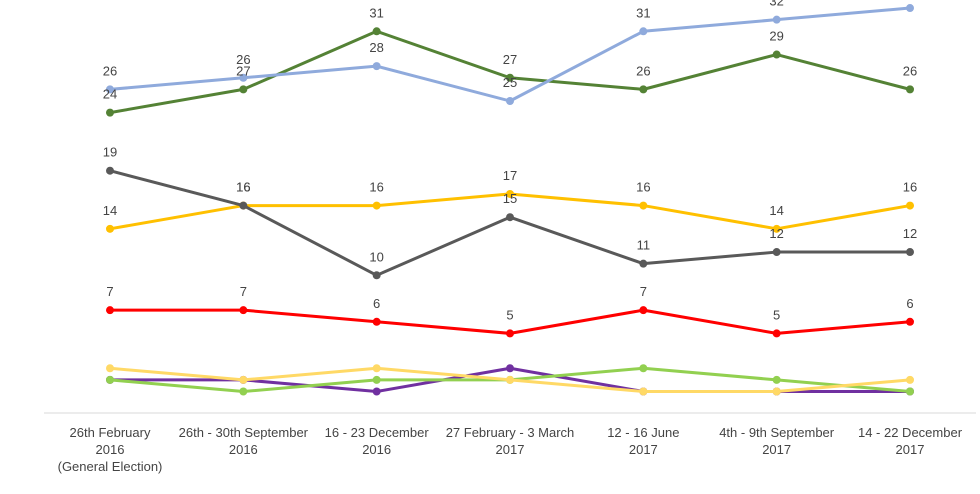 Image resolution: width=980 pixels, height=494 pixels. Describe the element at coordinates (244, 441) in the screenshot. I see `x-tick-label: 26th - 30th September 2016` at that location.